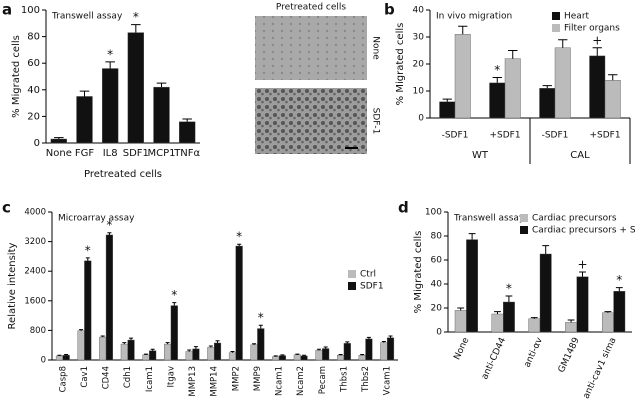 This screenshot has height=400, width=635. I want to click on image-label: SDF-1, so click(376, 121).